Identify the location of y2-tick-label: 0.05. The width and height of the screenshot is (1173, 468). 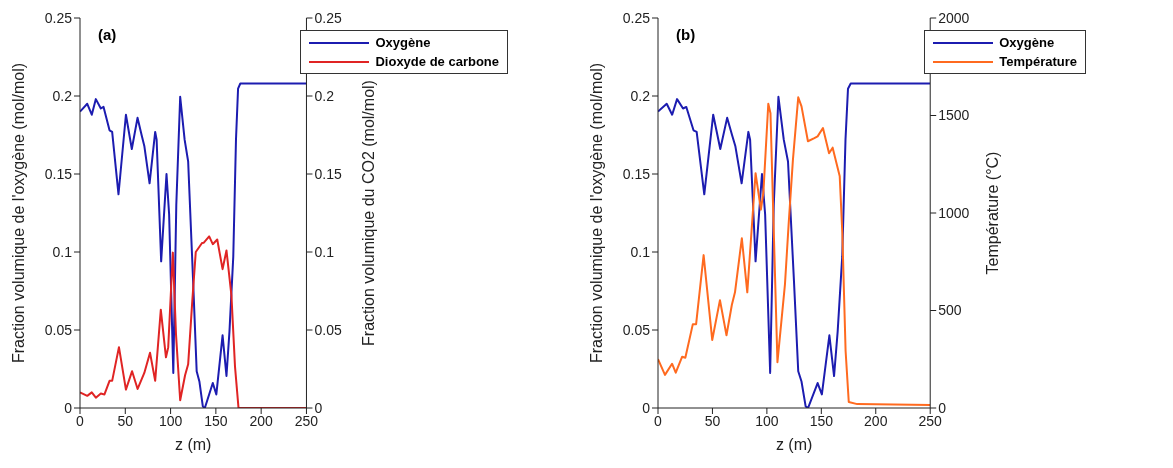
(328, 329).